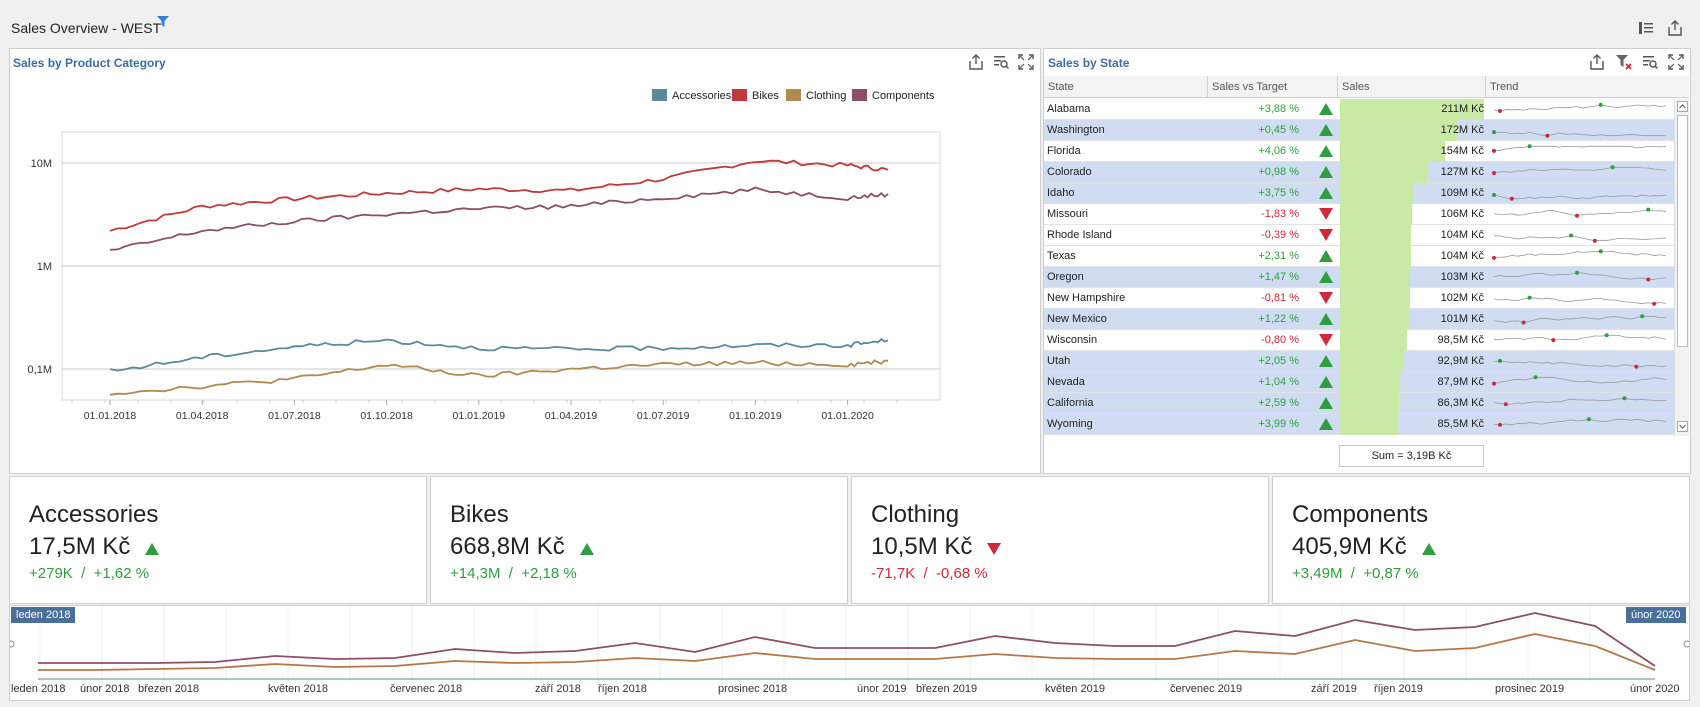 This screenshot has width=1700, height=707. Describe the element at coordinates (659, 95) in the screenshot. I see `legend-swatch` at that location.